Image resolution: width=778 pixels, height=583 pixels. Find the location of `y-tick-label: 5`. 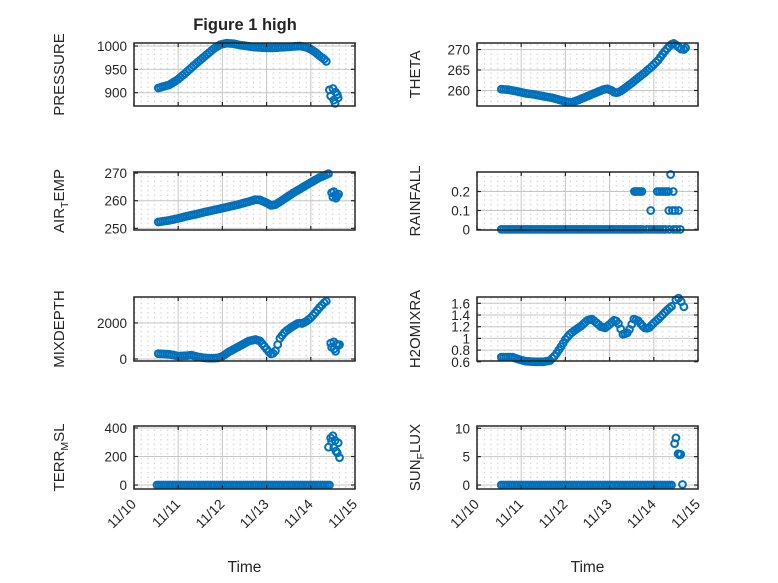

y-tick-label: 5 is located at coordinates (466, 457).